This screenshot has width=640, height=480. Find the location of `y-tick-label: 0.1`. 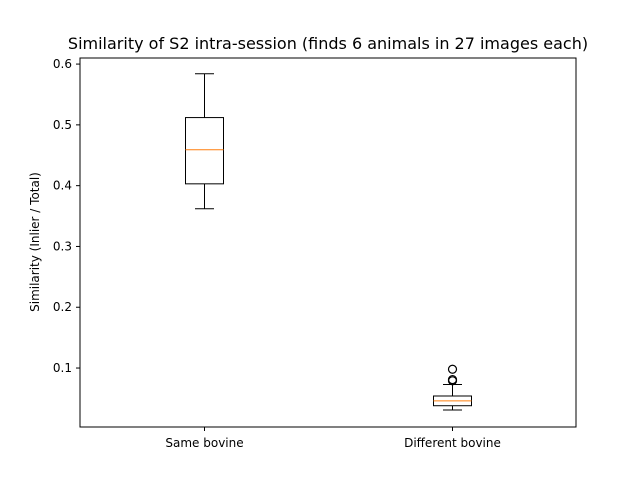

y-tick-label: 0.1 is located at coordinates (62, 368).